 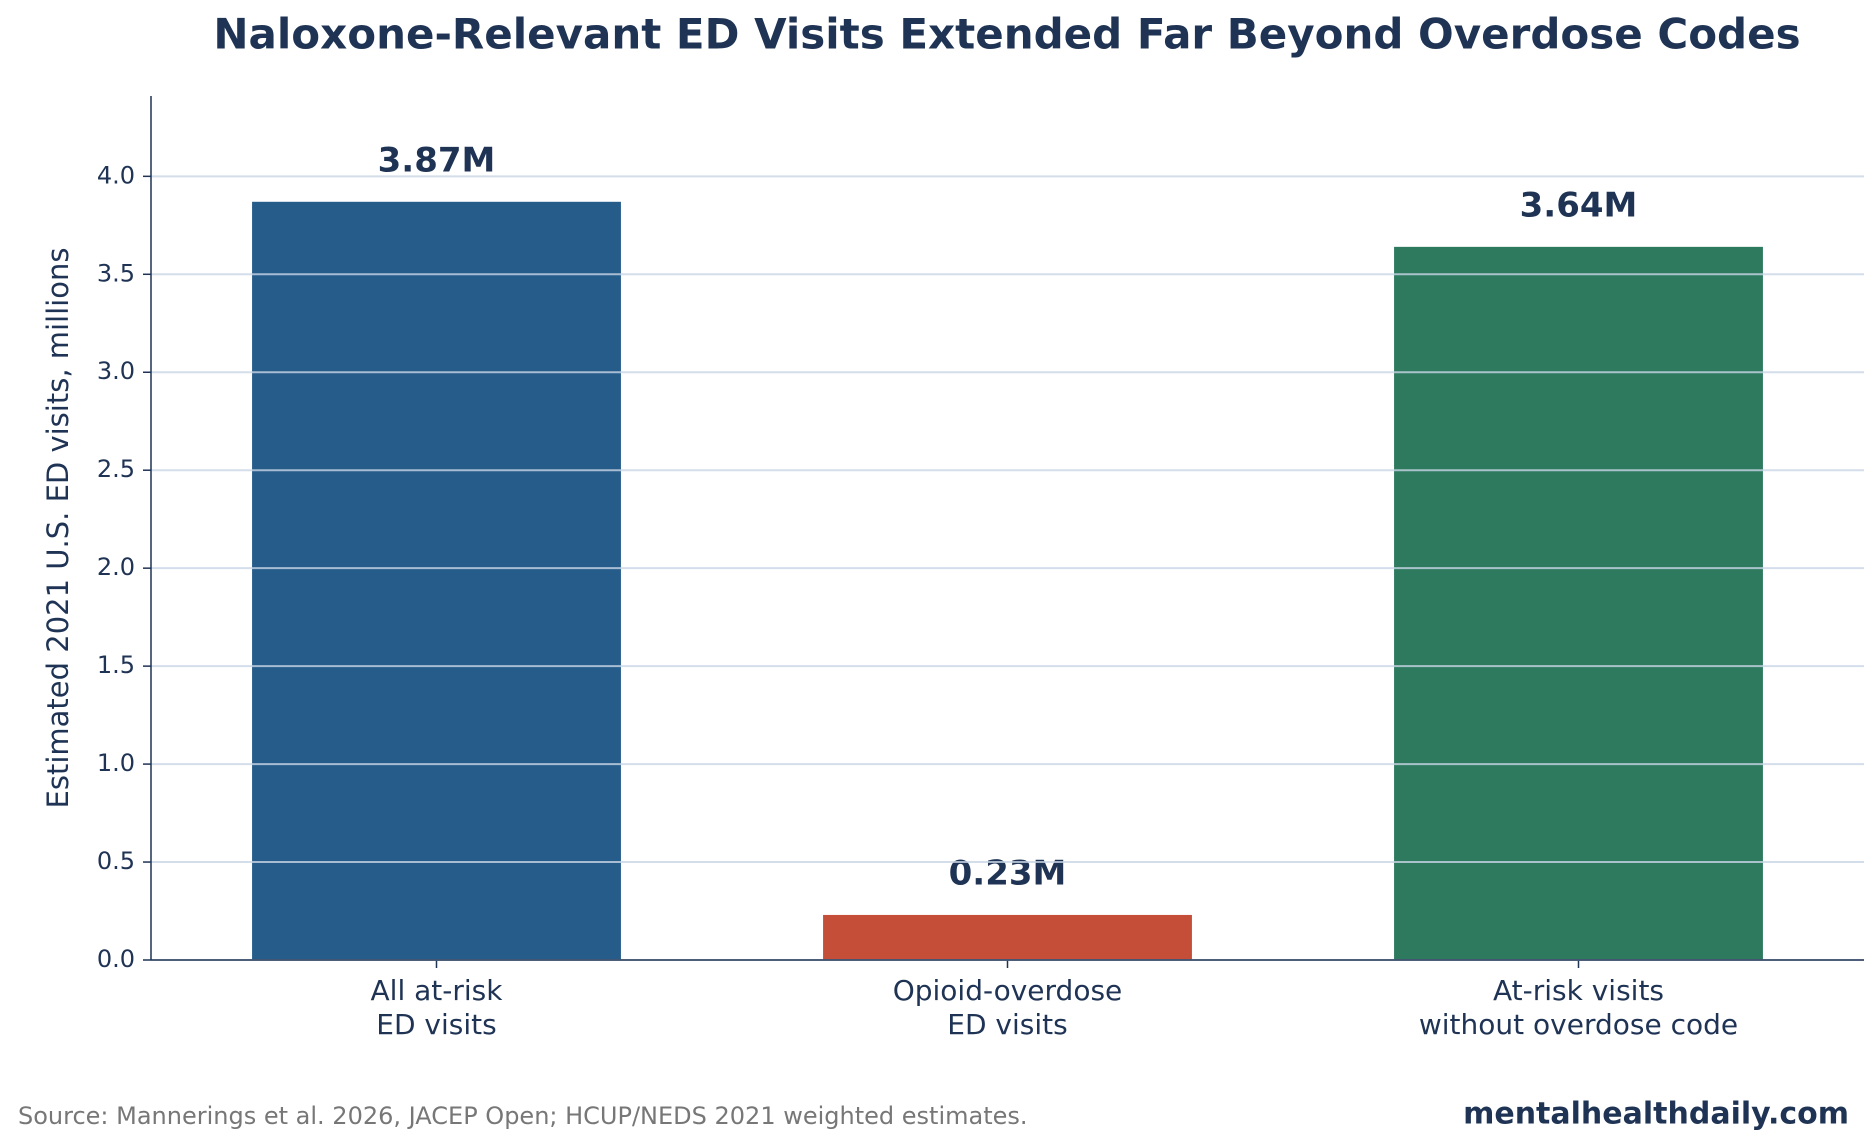 I want to click on value-label: 3.64M, so click(x=1579, y=205).